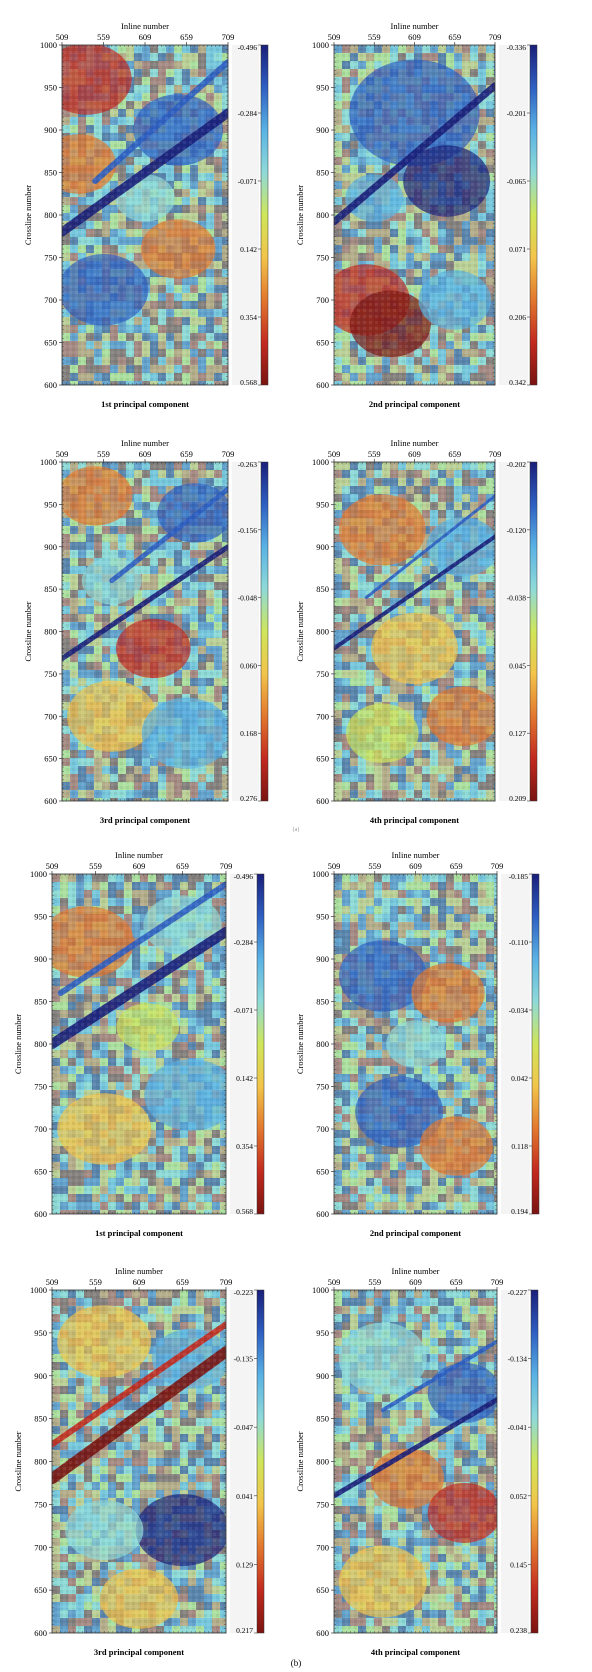 This screenshot has height=1672, width=592. What do you see at coordinates (517, 665) in the screenshot?
I see `colorbar-label: 0.045` at bounding box center [517, 665].